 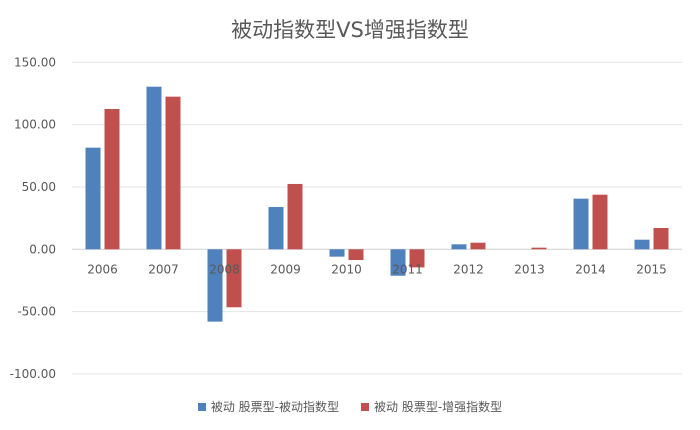 What do you see at coordinates (529, 269) in the screenshot?
I see `x-tick-label: 2013` at bounding box center [529, 269].